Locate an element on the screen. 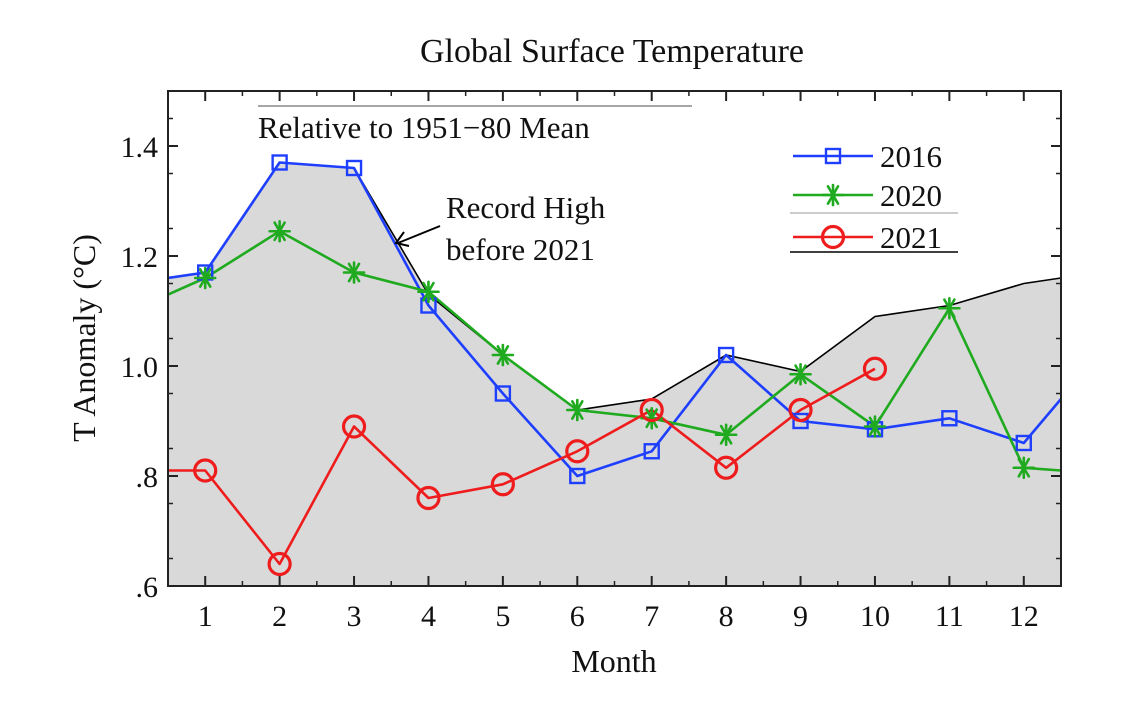  x-tick-label: 11 is located at coordinates (949, 616).